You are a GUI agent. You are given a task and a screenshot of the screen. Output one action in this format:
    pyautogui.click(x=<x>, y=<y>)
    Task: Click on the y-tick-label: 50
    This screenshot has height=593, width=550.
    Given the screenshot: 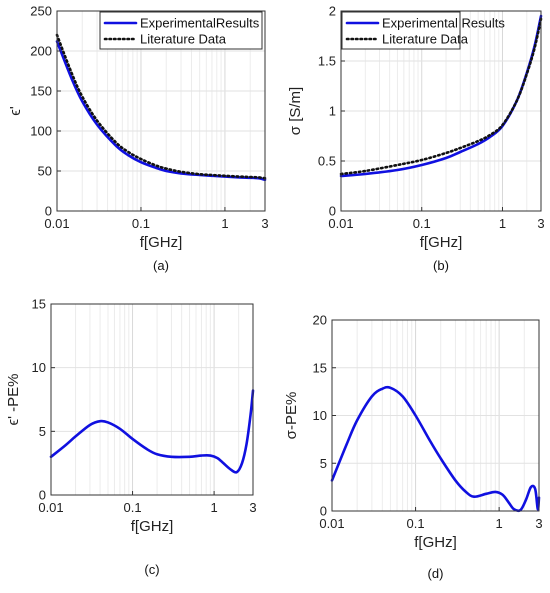 What is the action you would take?
    pyautogui.click(x=45, y=171)
    